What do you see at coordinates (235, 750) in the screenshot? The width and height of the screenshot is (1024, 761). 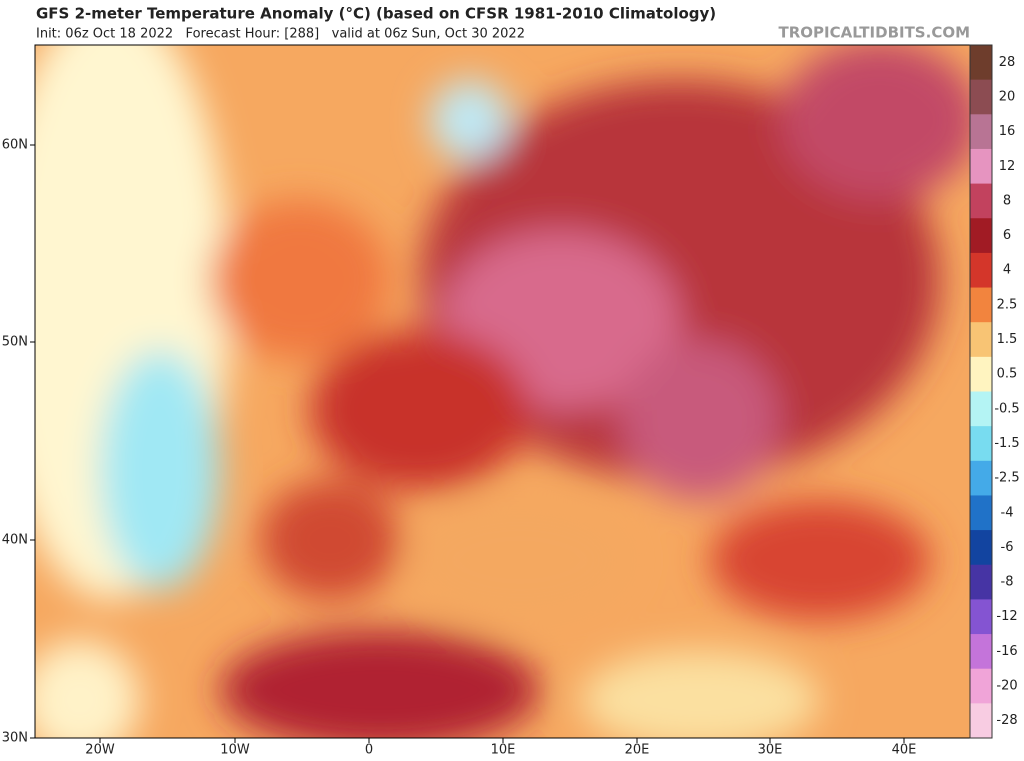 I see `lon-label: 10W` at bounding box center [235, 750].